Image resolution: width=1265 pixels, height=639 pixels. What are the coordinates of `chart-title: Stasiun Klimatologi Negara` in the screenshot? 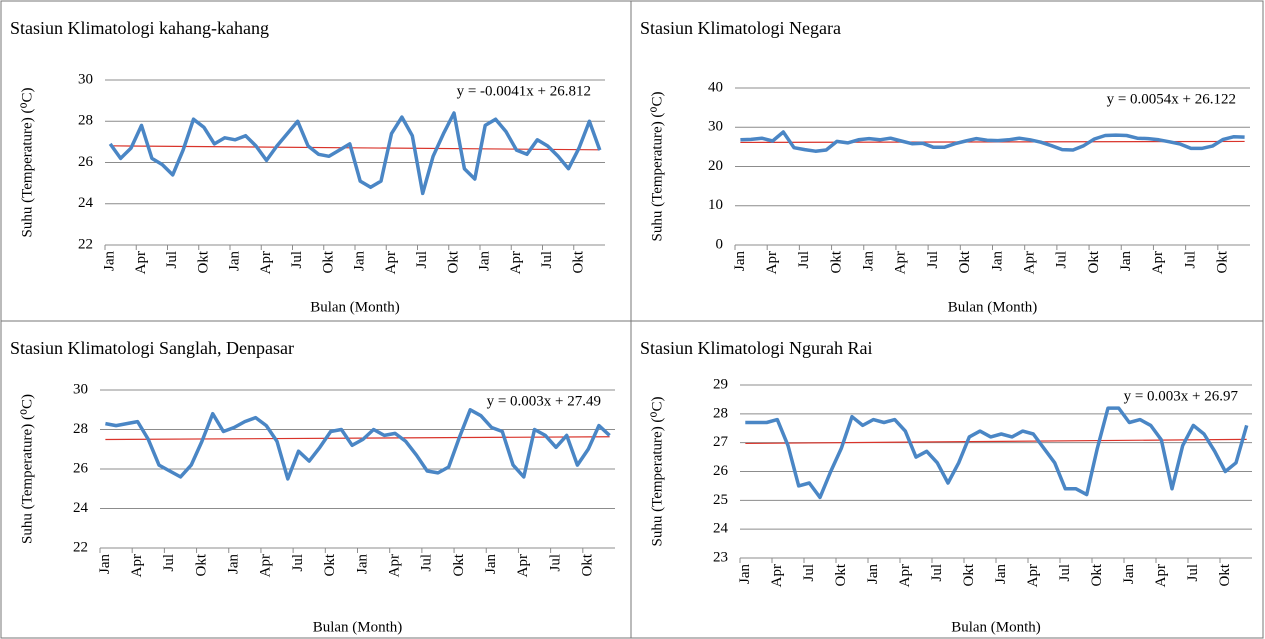 It's located at (740, 28).